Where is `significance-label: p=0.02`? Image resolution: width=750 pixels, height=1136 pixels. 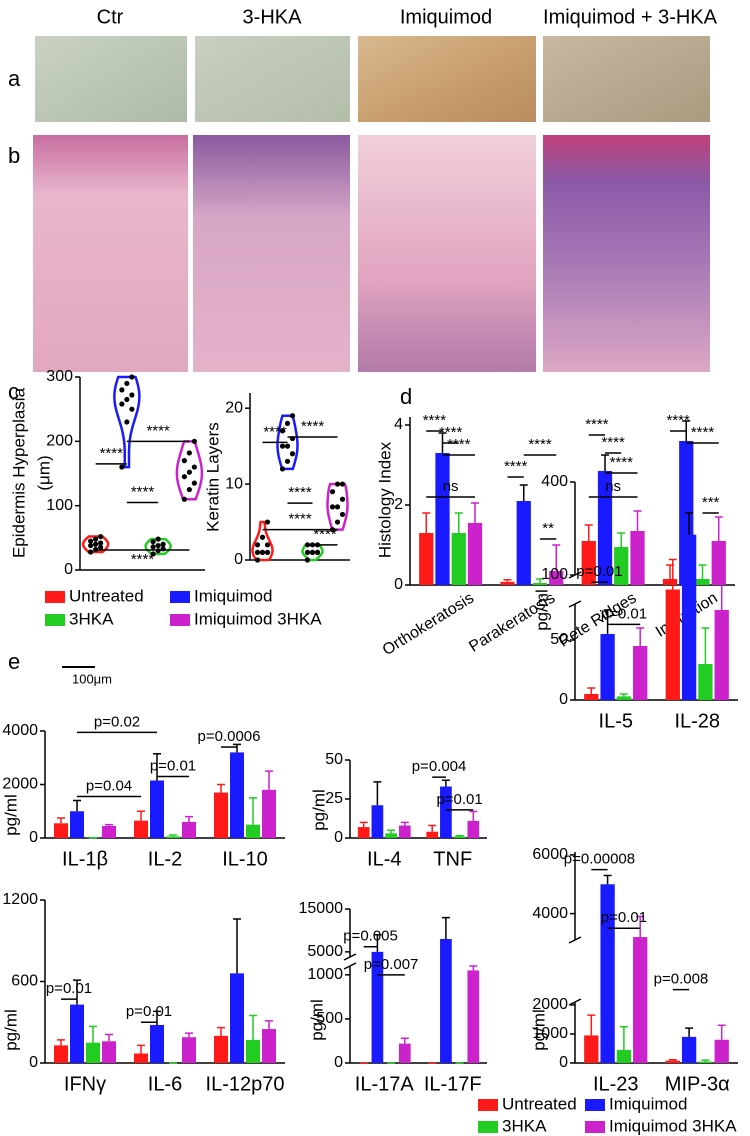
significance-label: p=0.02 is located at coordinates (117, 721).